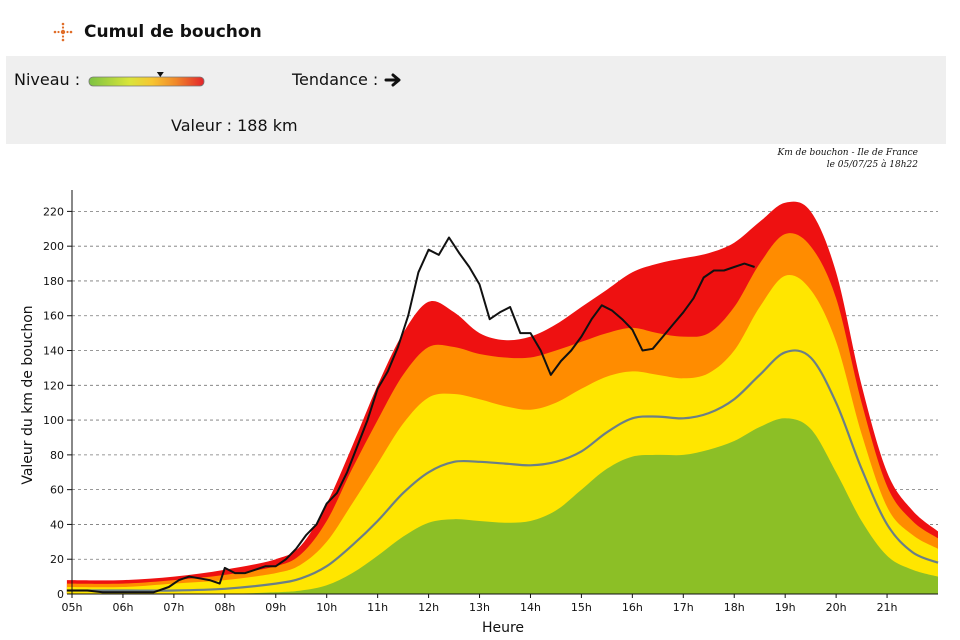 The image size is (960, 640). Describe the element at coordinates (836, 607) in the screenshot. I see `x-tick-label: 20h` at that location.